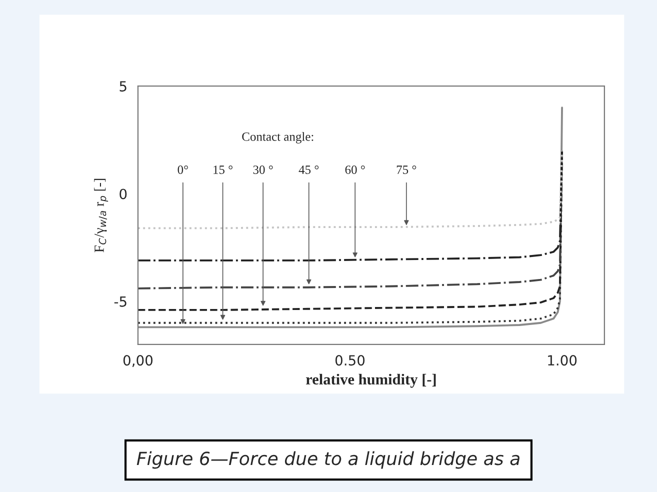 This screenshot has height=492, width=657. Describe the element at coordinates (263, 170) in the screenshot. I see `annotation: 30 °` at that location.